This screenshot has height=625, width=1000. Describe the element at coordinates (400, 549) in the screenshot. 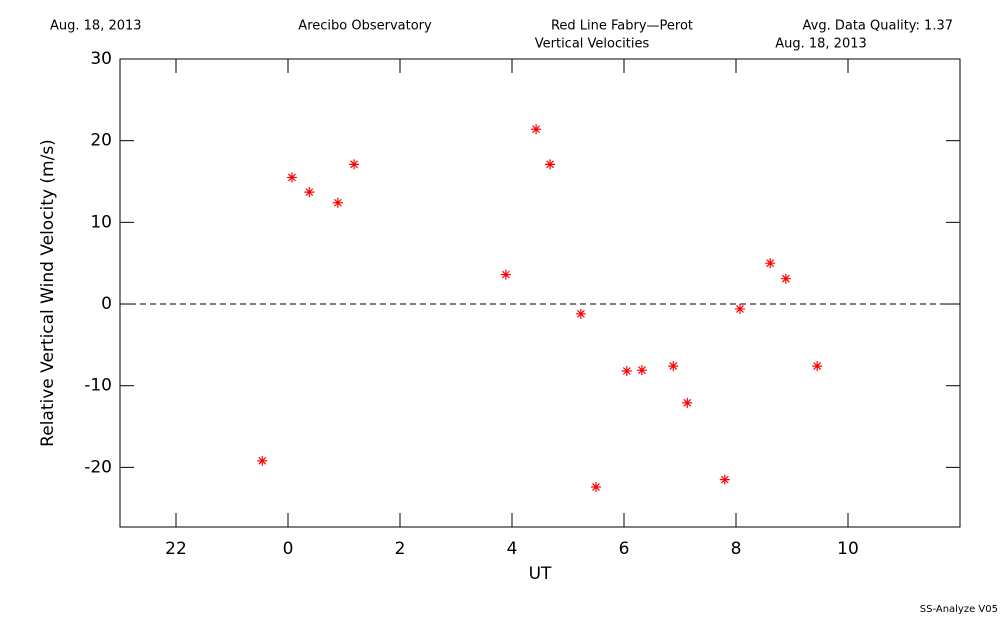

I see `x-tick-label: 2` at that location.